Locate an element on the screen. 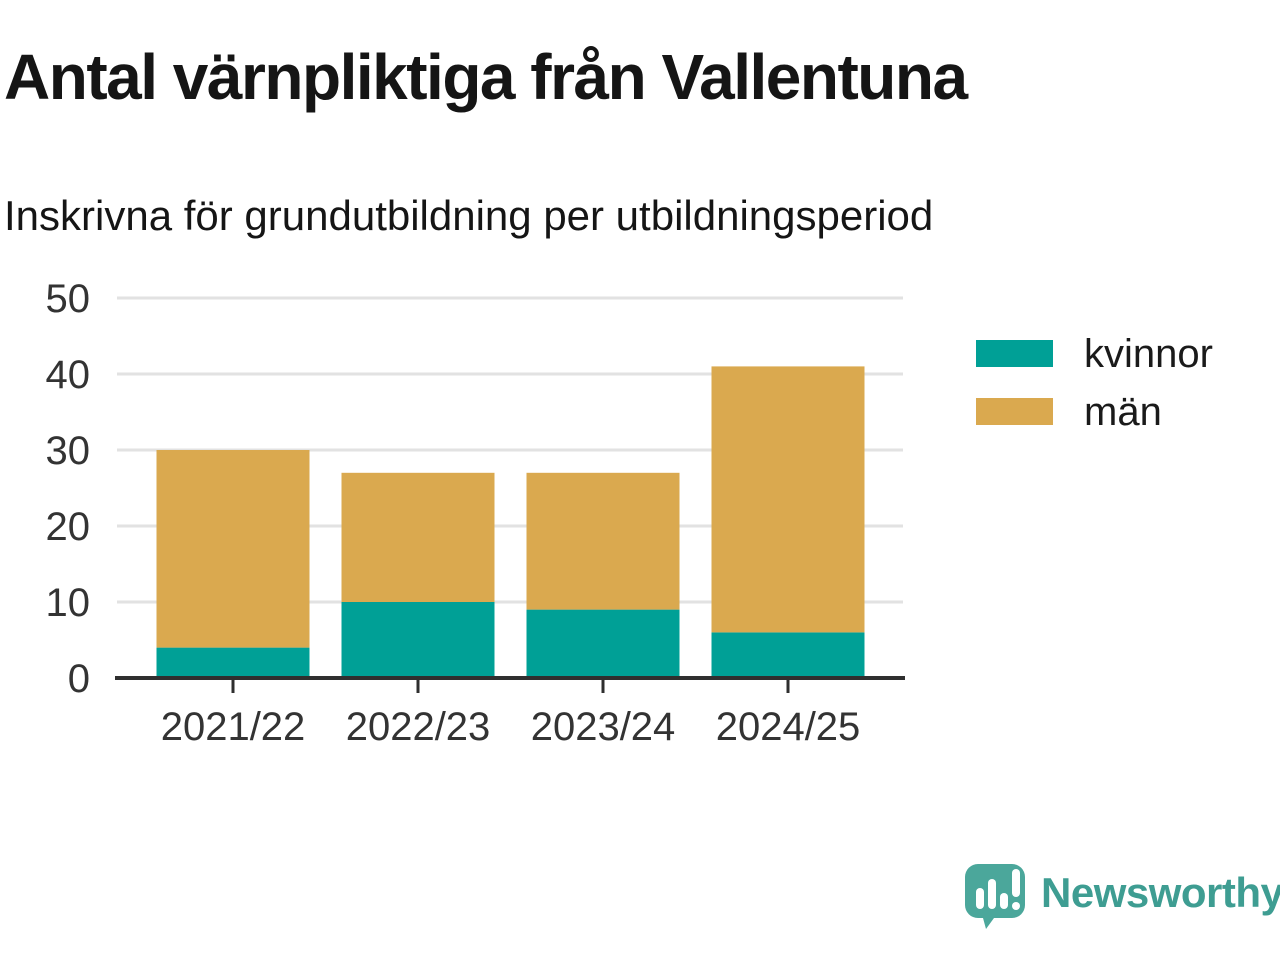 The image size is (1280, 960). x-axis-category-label: 2023/24 is located at coordinates (603, 727).